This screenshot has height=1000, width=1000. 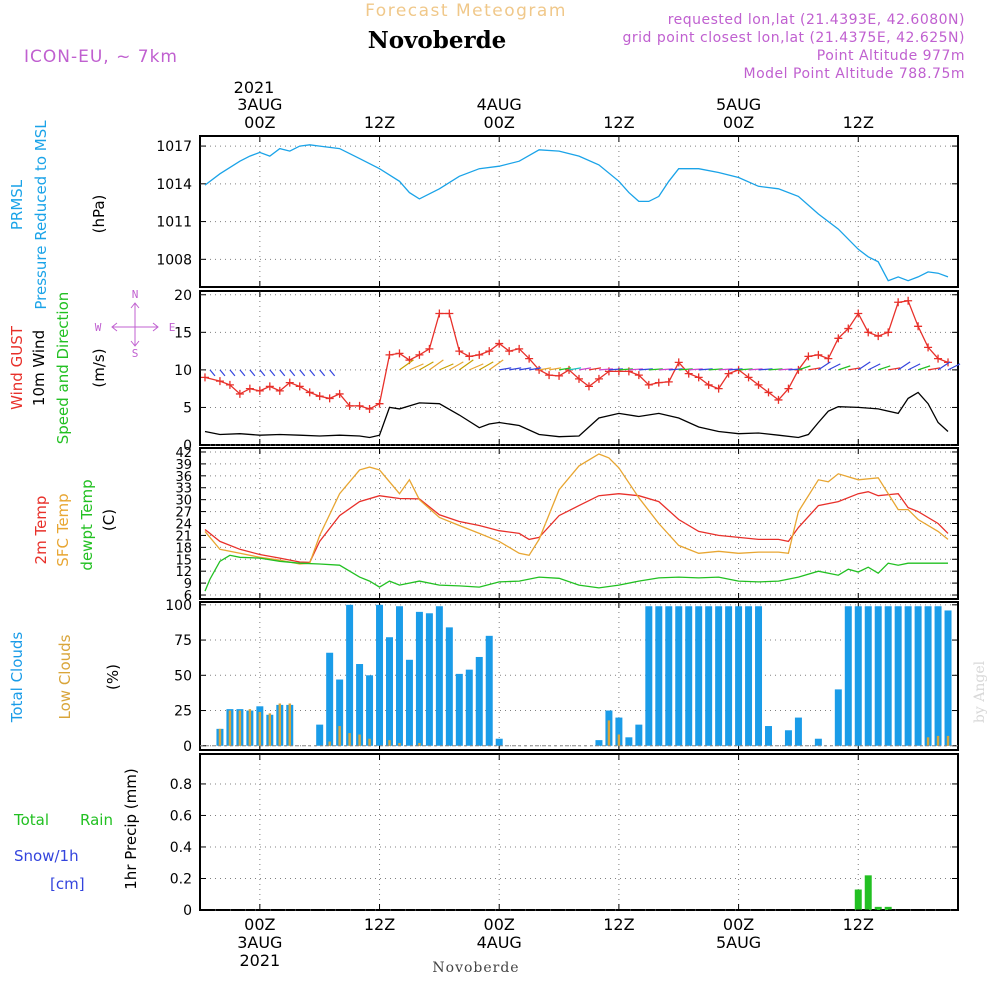 I want to click on prmsl-desc-label: Pressure Reduced to MSL, so click(x=41, y=215).